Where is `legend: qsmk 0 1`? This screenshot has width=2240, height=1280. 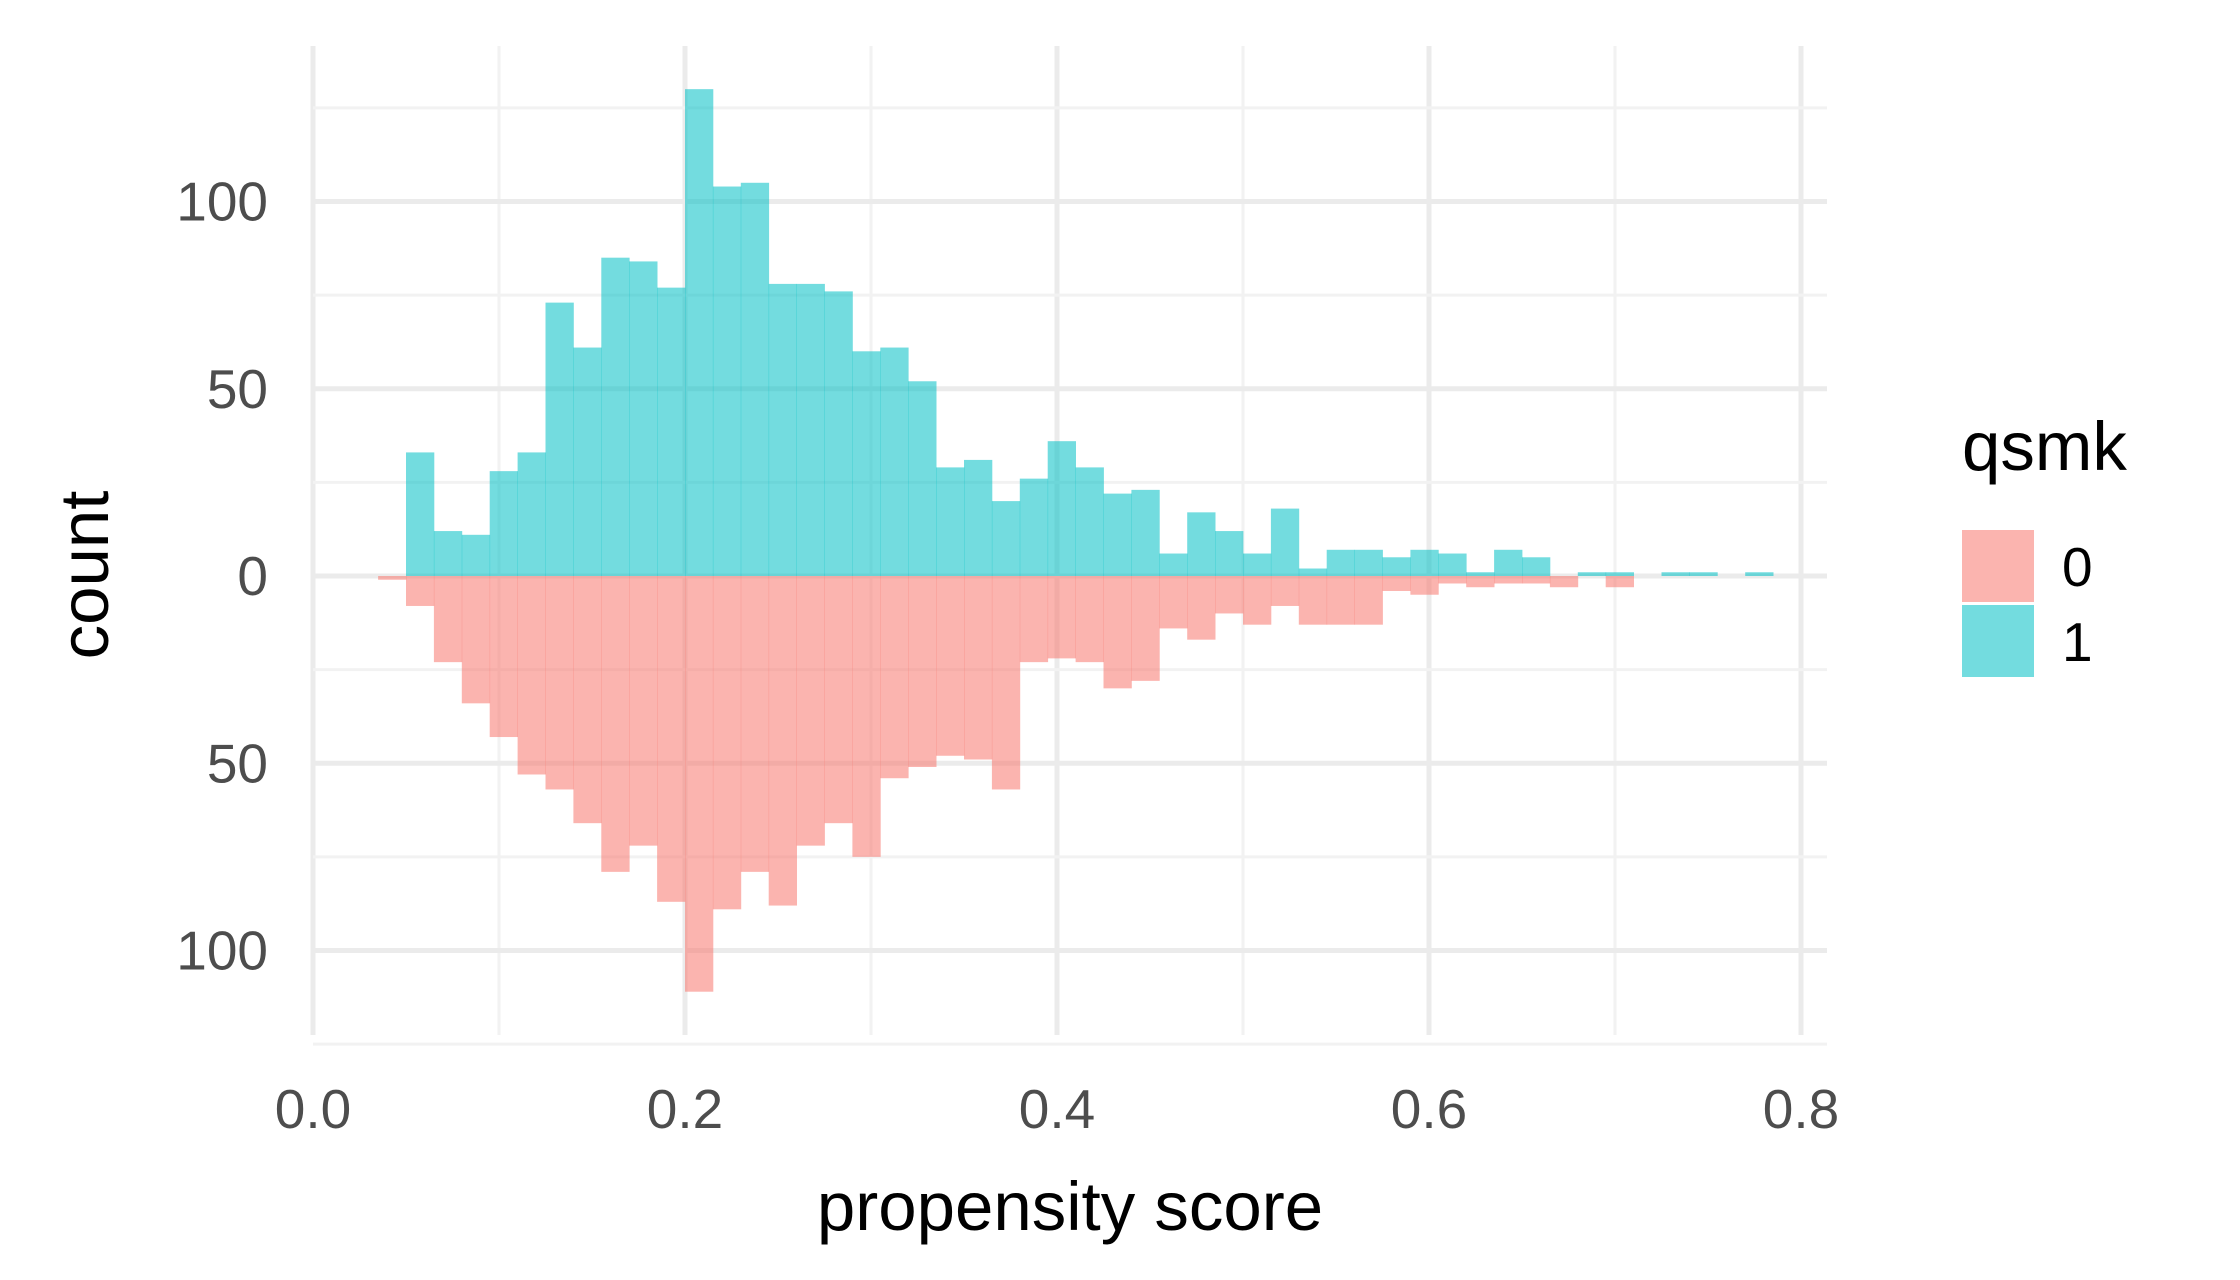
legend: qsmk 0 1 is located at coordinates (2044, 542).